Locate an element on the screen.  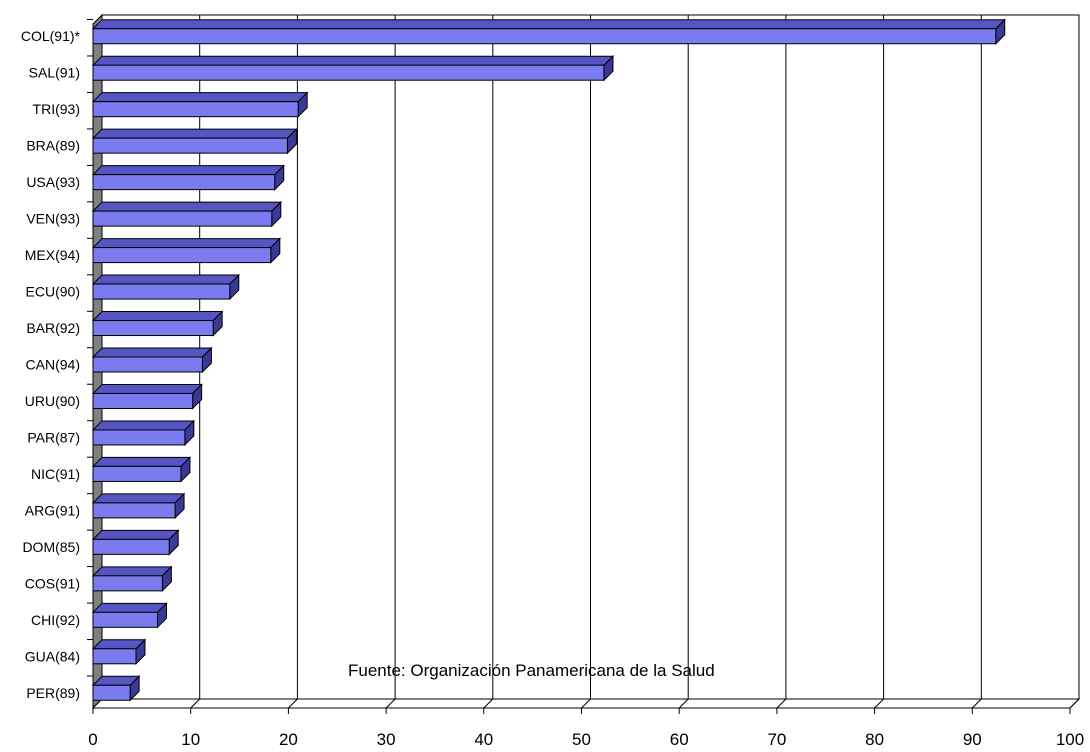
bar-per89 is located at coordinates (116, 688).